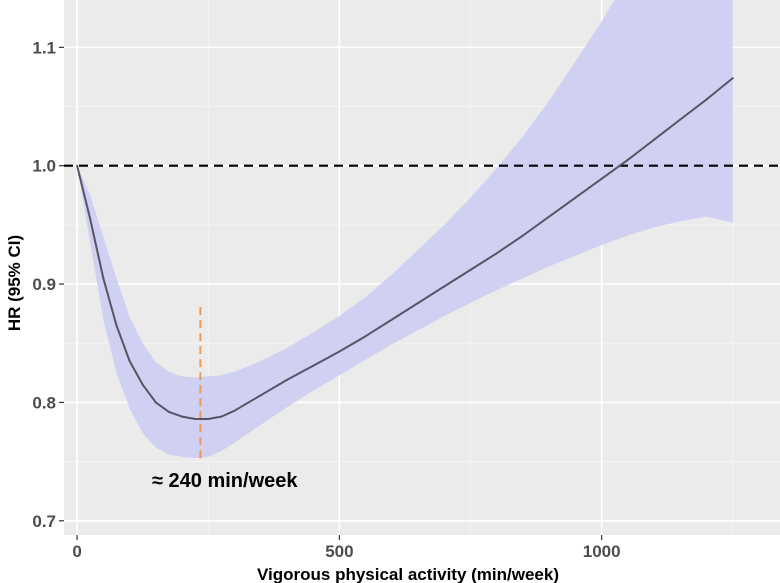 The width and height of the screenshot is (780, 583). What do you see at coordinates (44, 166) in the screenshot?
I see `y-tick-label: 1.0` at bounding box center [44, 166].